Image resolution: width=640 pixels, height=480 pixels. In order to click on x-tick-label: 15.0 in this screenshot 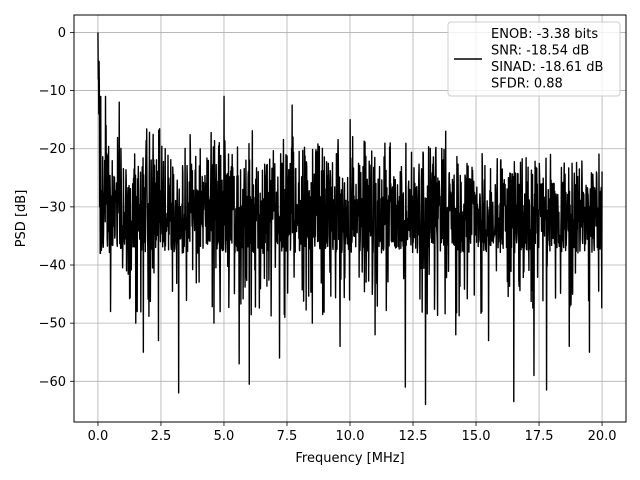, I will do `click(476, 436)`.